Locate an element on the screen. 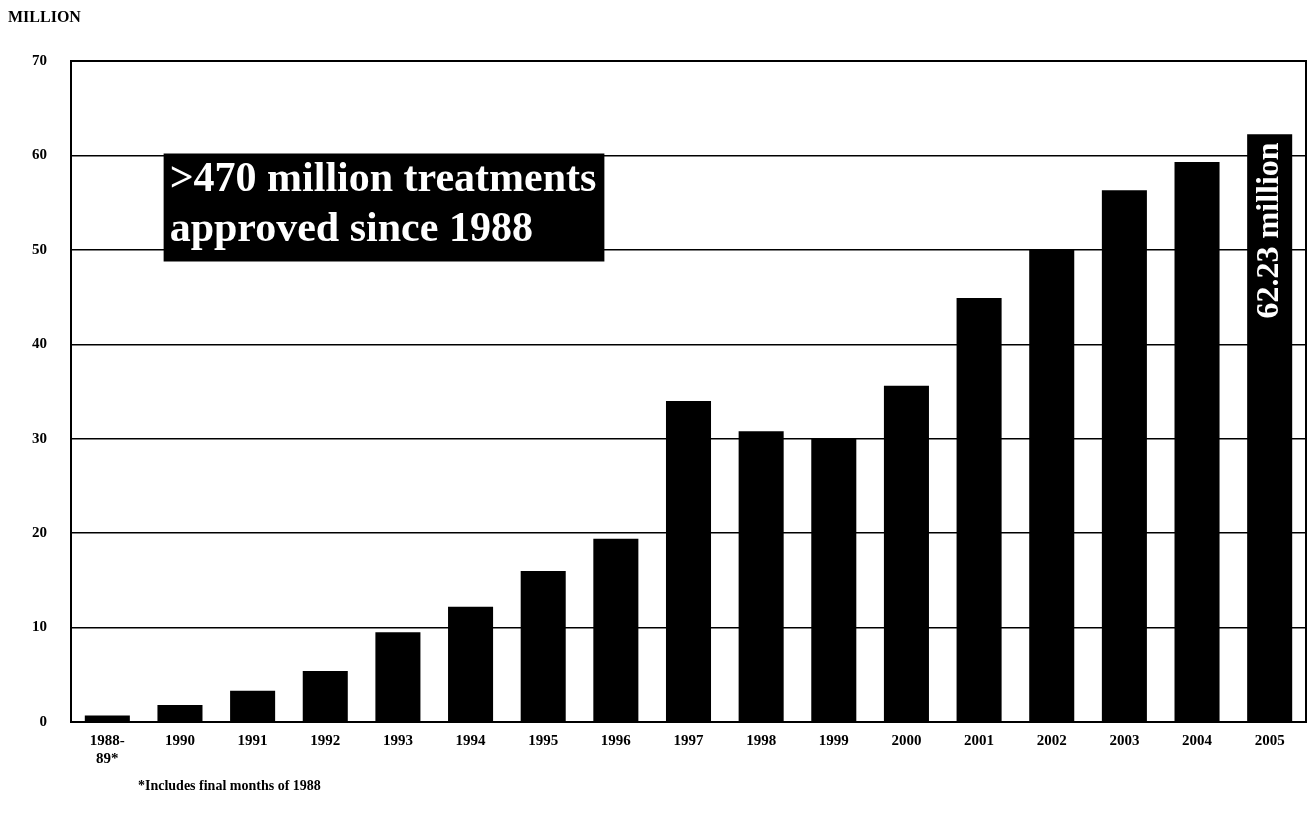 The image size is (1312, 824). x-tick-label: 2005 is located at coordinates (1269, 739).